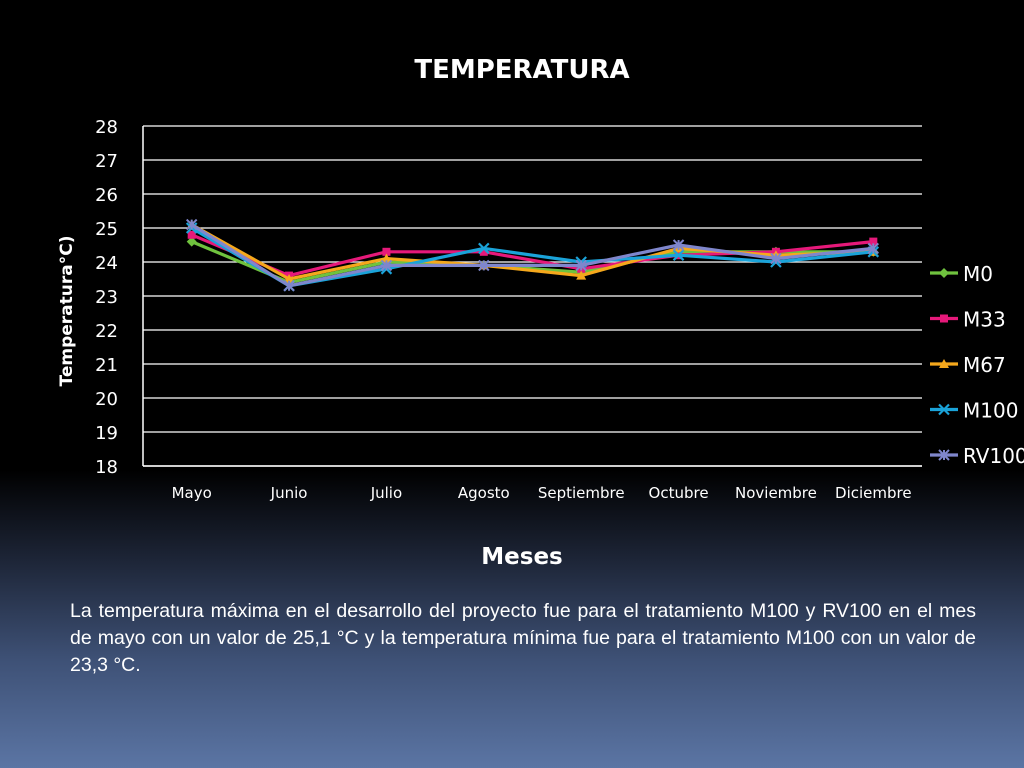  Describe the element at coordinates (944, 273) in the screenshot. I see `legend-marker-m0` at that location.